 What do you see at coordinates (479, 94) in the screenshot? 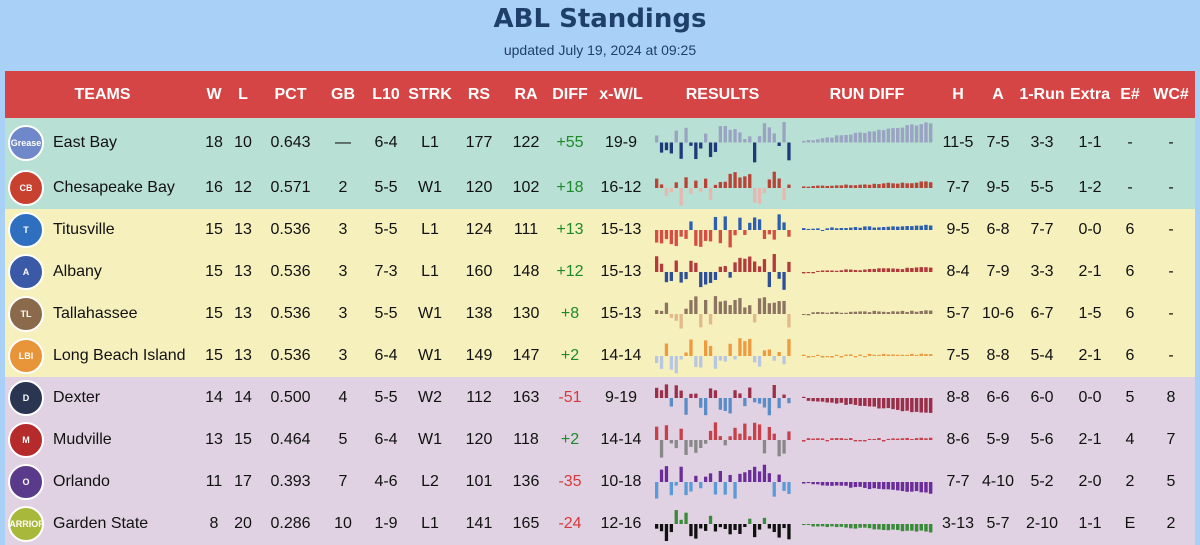
I see `header-rs: RS` at bounding box center [479, 94].